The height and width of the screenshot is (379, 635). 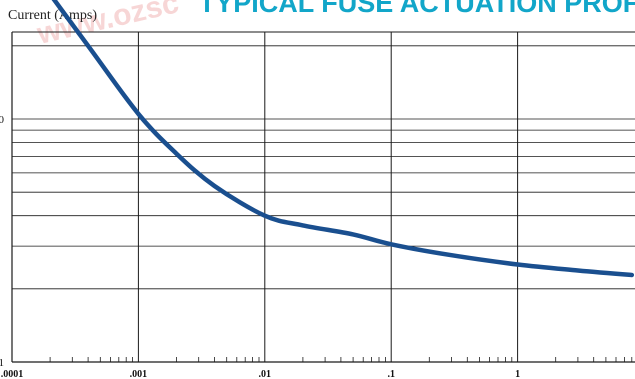 I want to click on y-tick-label: 0, so click(x=2, y=120).